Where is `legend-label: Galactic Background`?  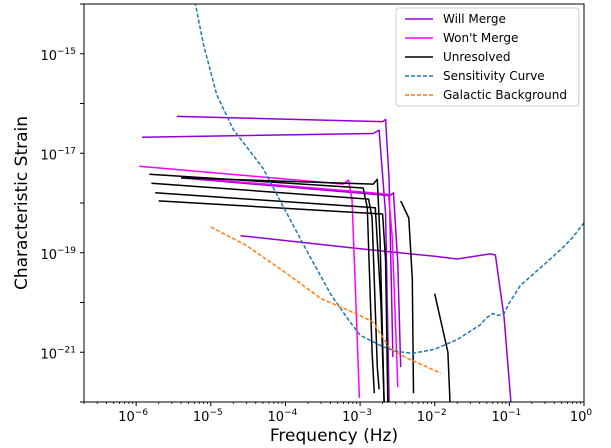 legend-label: Galactic Background is located at coordinates (505, 95).